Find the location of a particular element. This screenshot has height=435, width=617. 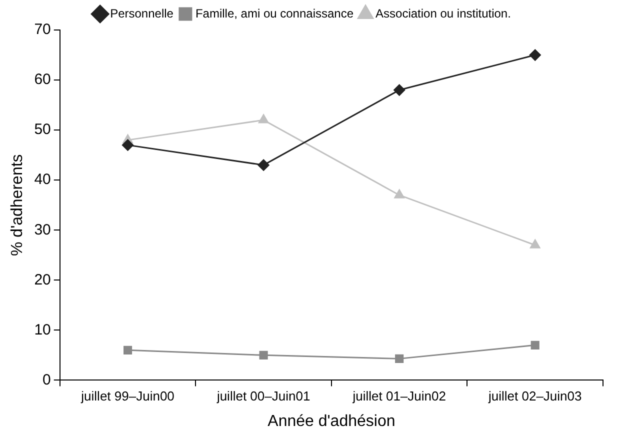

legend-label: Personnelle is located at coordinates (142, 13).